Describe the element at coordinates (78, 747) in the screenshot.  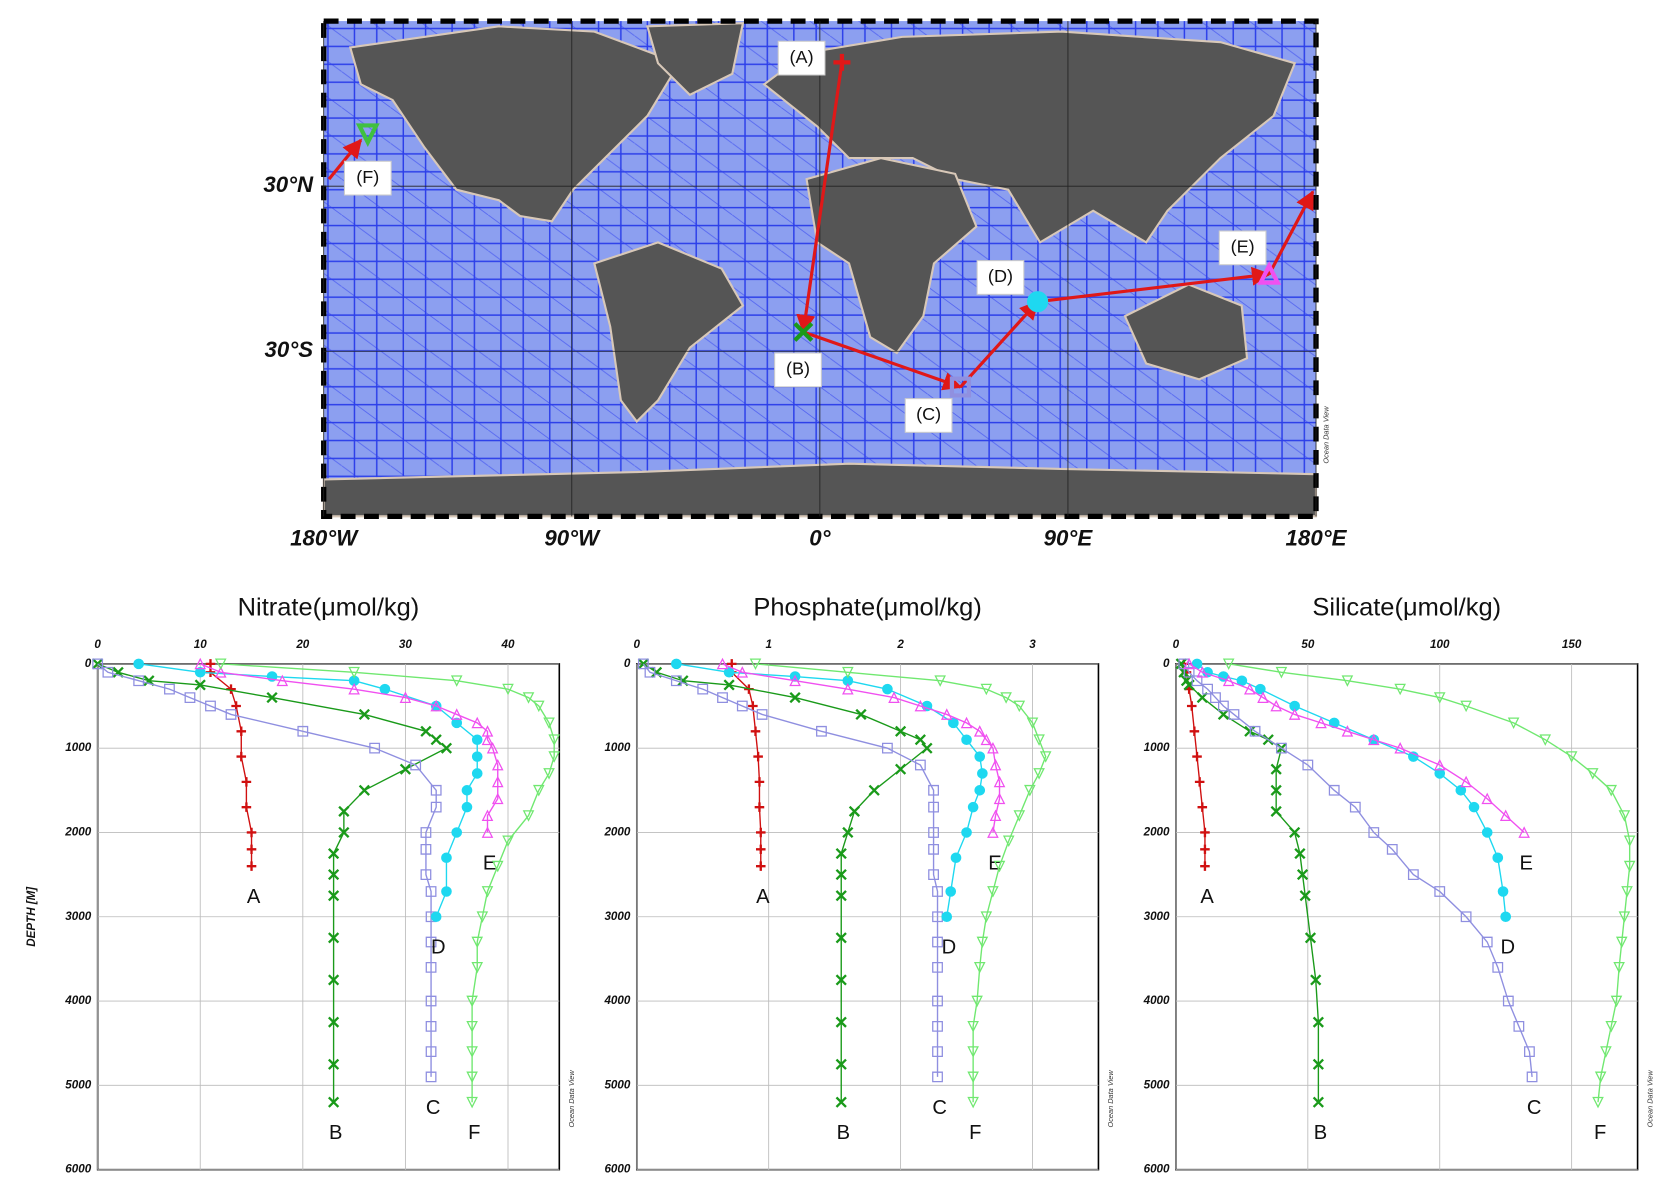
I see `y-tick-label: 1000` at that location.